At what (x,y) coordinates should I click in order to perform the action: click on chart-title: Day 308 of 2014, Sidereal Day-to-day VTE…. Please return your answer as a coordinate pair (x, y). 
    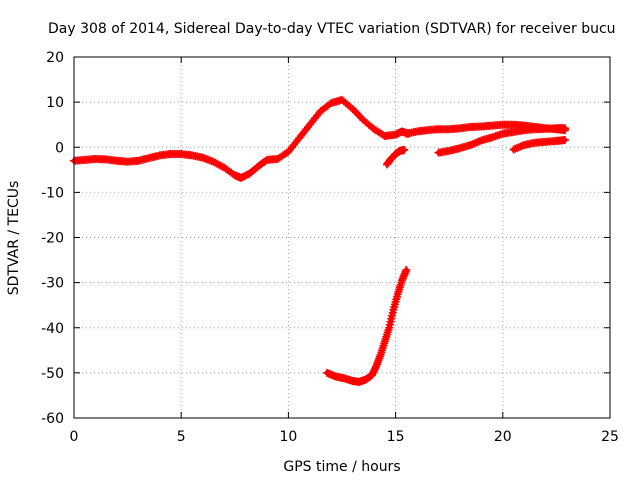
    Looking at the image, I should click on (332, 29).